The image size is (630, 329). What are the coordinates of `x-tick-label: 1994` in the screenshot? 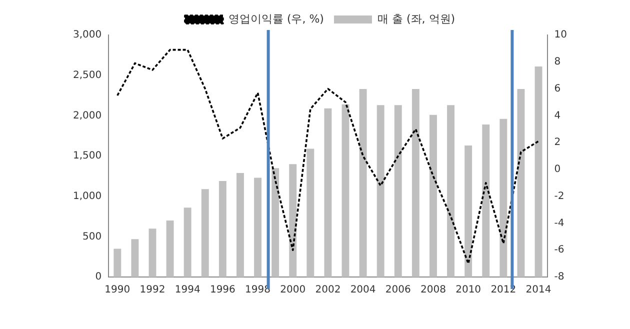 It's located at (187, 290).